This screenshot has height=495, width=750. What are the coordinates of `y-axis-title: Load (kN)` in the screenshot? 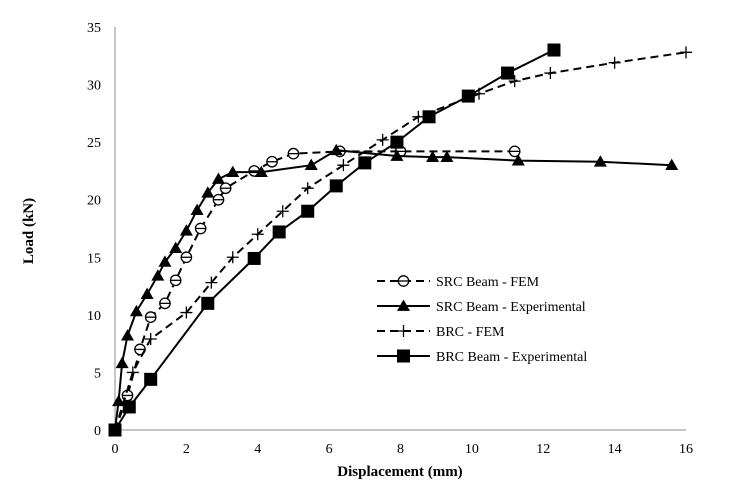 It's located at (29, 231).